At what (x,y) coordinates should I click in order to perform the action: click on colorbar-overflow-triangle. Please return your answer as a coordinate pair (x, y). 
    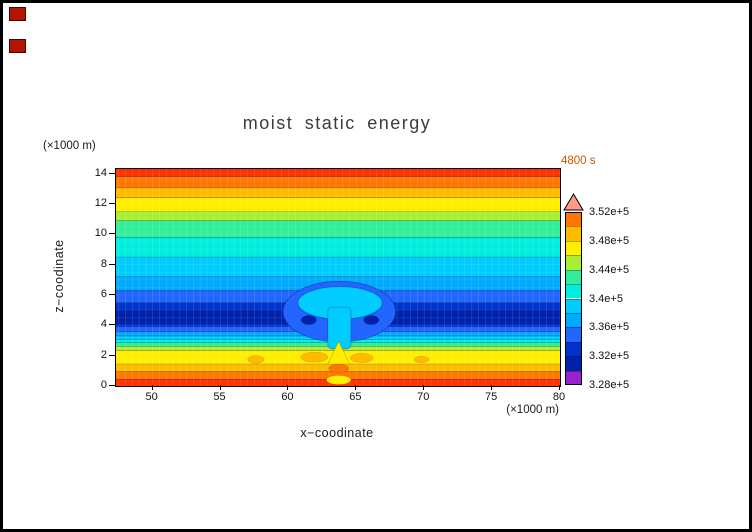
    Looking at the image, I should click on (573, 202).